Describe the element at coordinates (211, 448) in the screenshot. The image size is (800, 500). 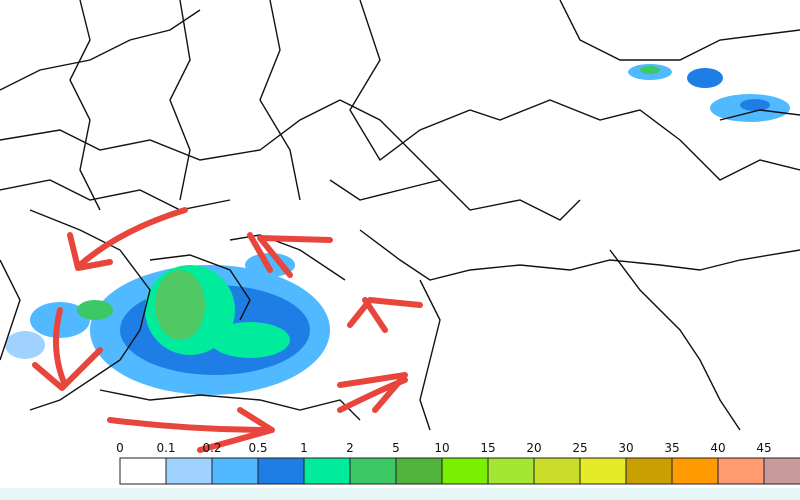
I see `colorbar-label: 0.2` at that location.